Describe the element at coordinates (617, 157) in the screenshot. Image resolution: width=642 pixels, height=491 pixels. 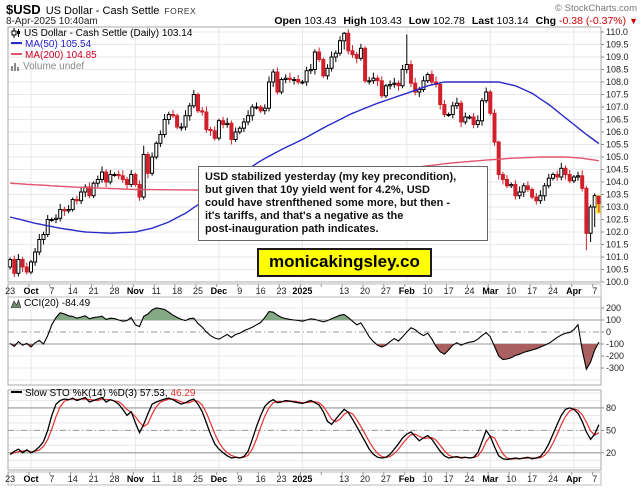
I see `svg-text: 105.0` at that location.